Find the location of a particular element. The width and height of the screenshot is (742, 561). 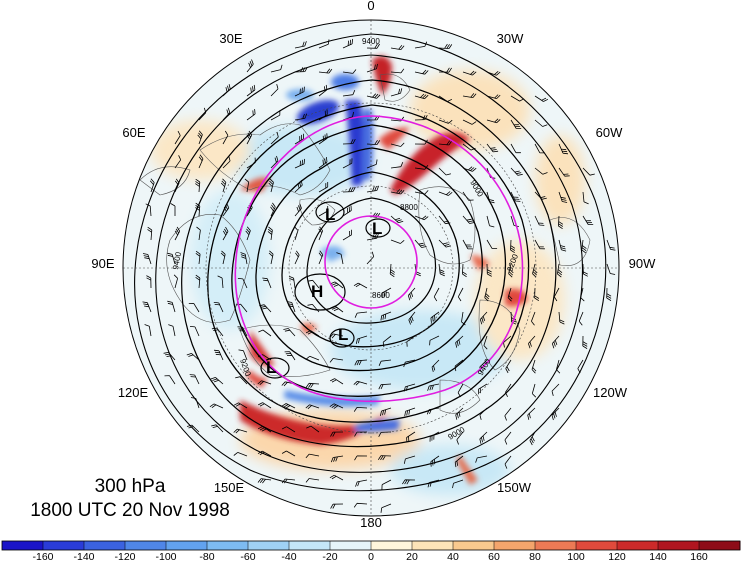

pressure-systems: L L H L L is located at coordinates (324, 291).